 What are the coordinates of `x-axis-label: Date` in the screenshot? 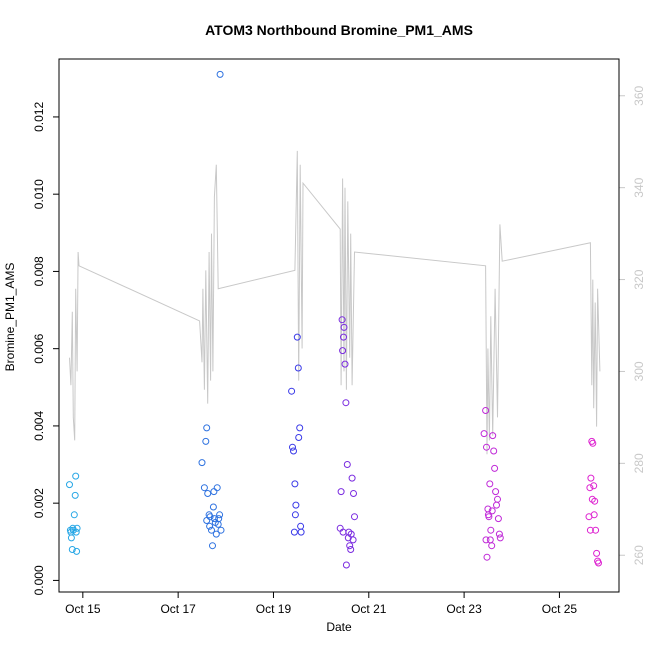 It's located at (339, 627).